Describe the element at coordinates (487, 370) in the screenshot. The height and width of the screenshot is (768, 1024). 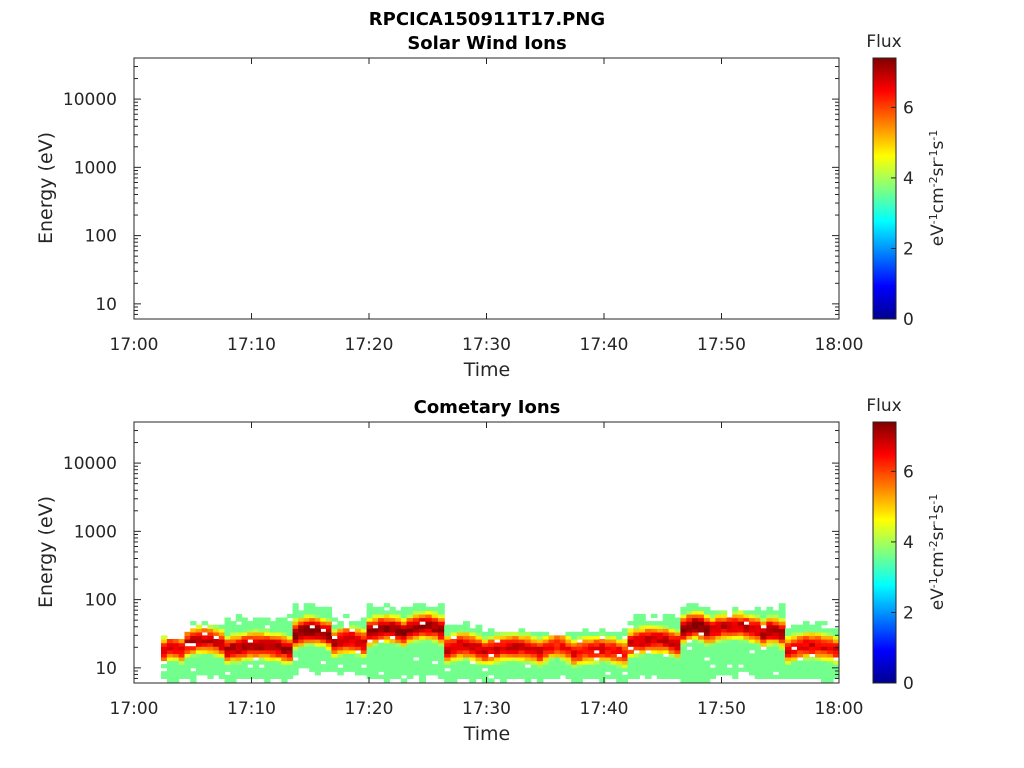
I see `x-axis-label: Time` at that location.